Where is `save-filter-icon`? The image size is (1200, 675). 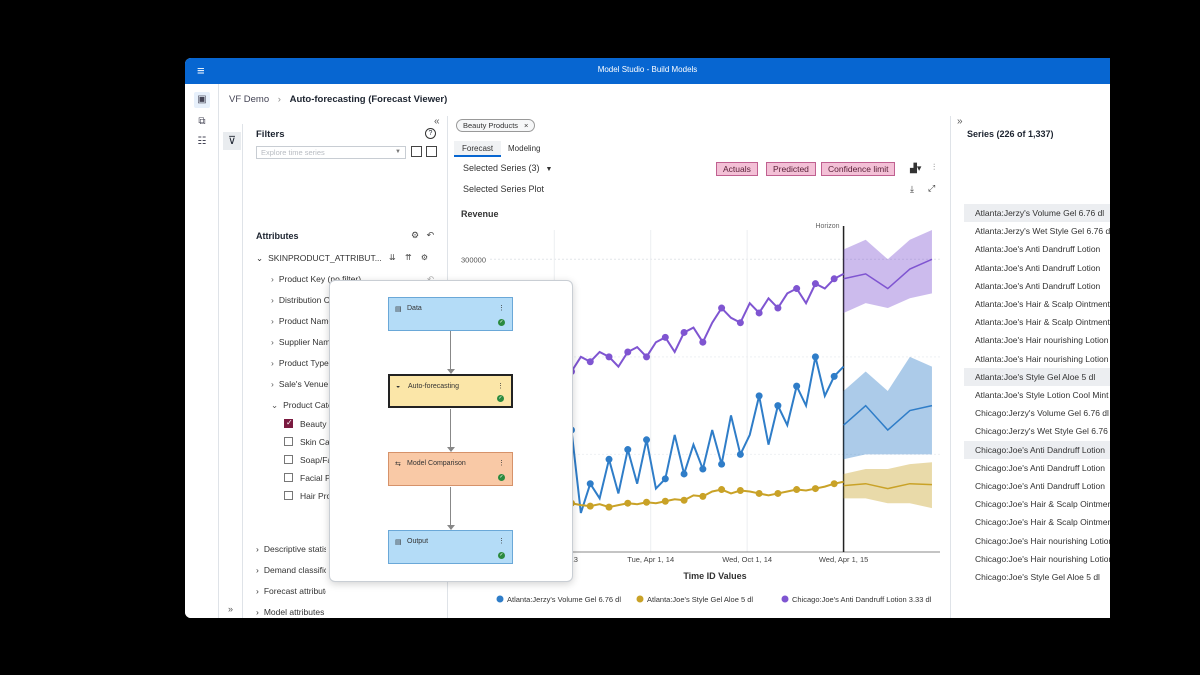 save-filter-icon is located at coordinates (416, 151).